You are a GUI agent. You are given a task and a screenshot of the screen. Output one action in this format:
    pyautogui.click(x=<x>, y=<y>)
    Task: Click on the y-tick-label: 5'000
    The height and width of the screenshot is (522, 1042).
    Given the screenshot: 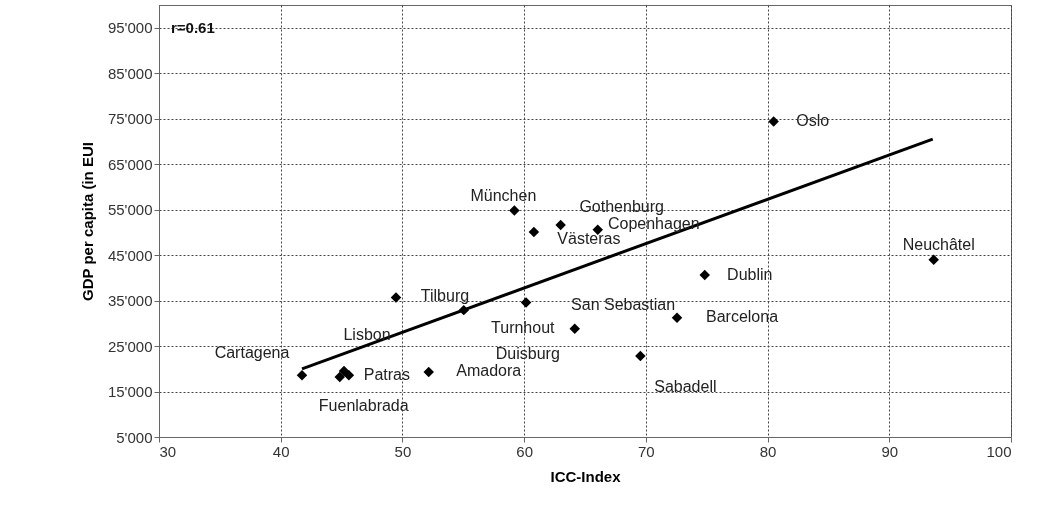 What is the action you would take?
    pyautogui.click(x=134, y=437)
    